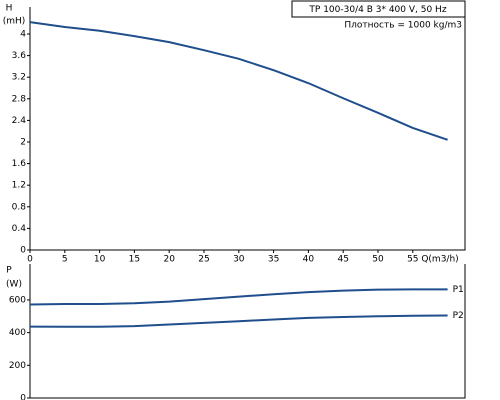 This screenshot has width=500, height=400. Describe the element at coordinates (19, 78) in the screenshot. I see `y-tick-label: 3.2` at that location.